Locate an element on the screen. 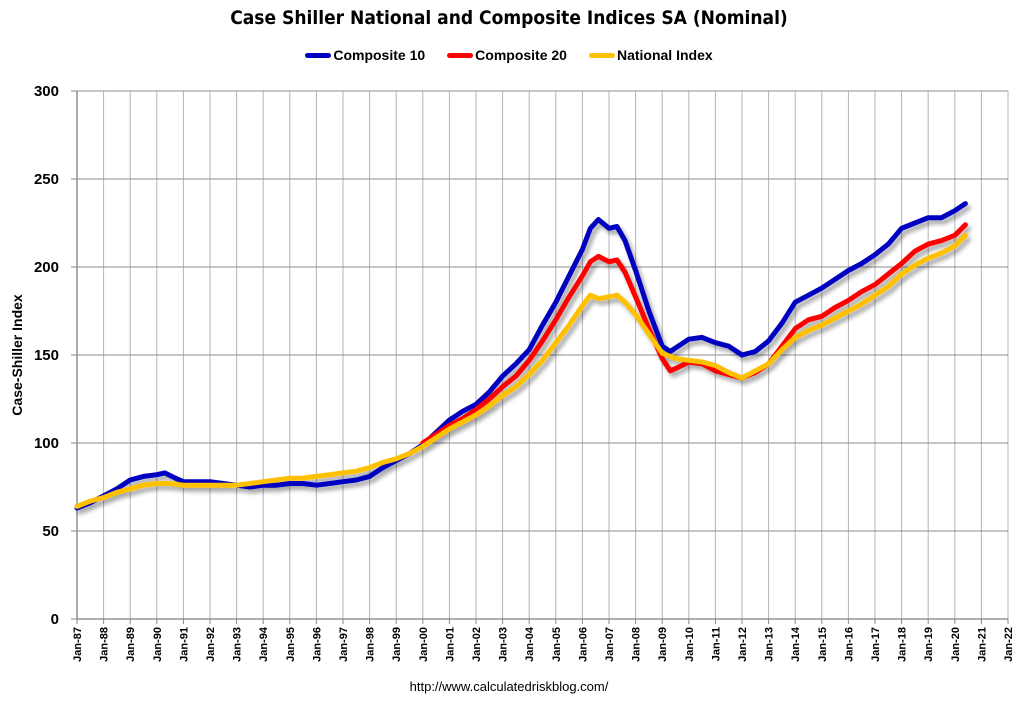 The image size is (1018, 704). x-tick-label: Jan-05 is located at coordinates (557, 644).